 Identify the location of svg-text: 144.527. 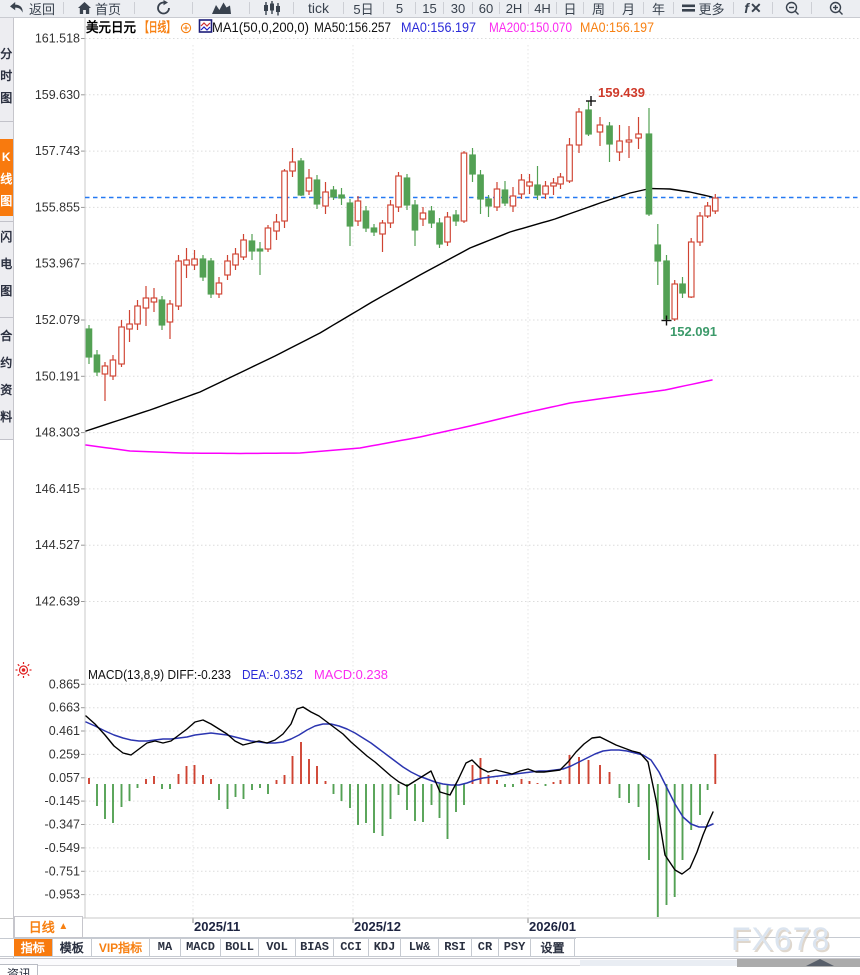
(57, 545).